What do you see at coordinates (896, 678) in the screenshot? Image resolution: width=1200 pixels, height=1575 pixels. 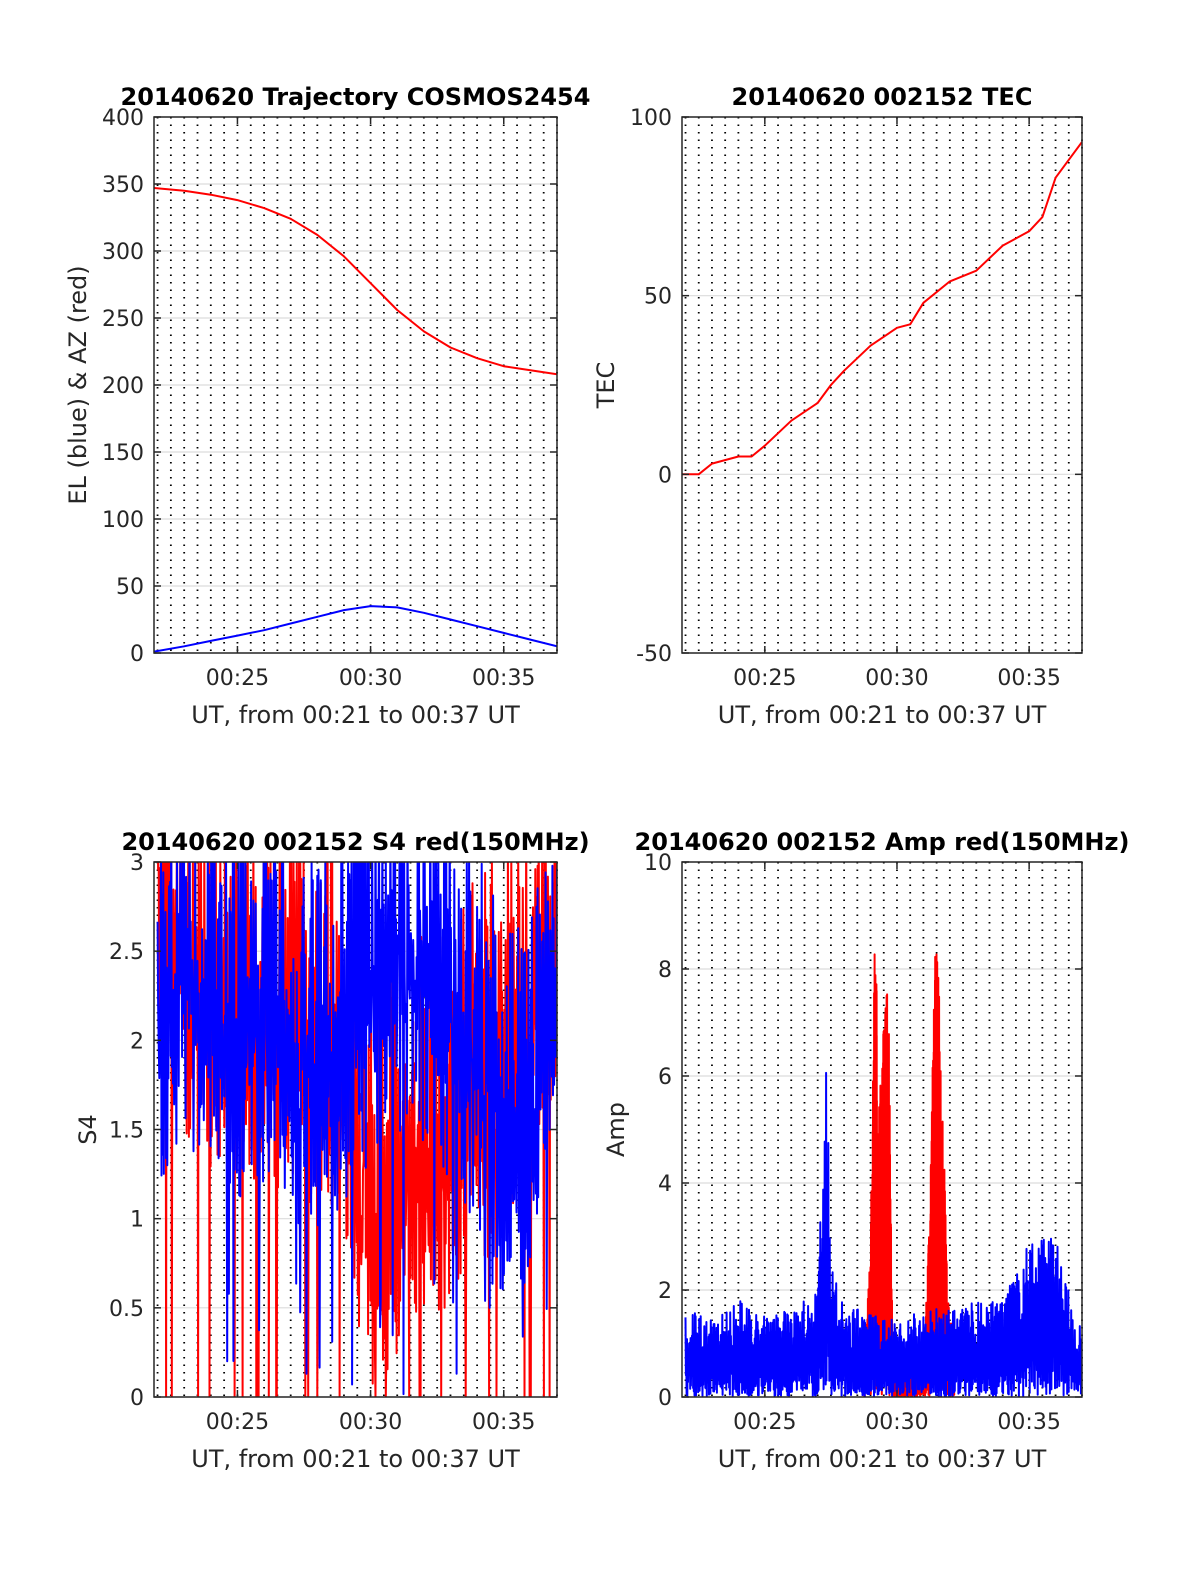 I see `tec-xtick-label: 00:30` at bounding box center [896, 678].